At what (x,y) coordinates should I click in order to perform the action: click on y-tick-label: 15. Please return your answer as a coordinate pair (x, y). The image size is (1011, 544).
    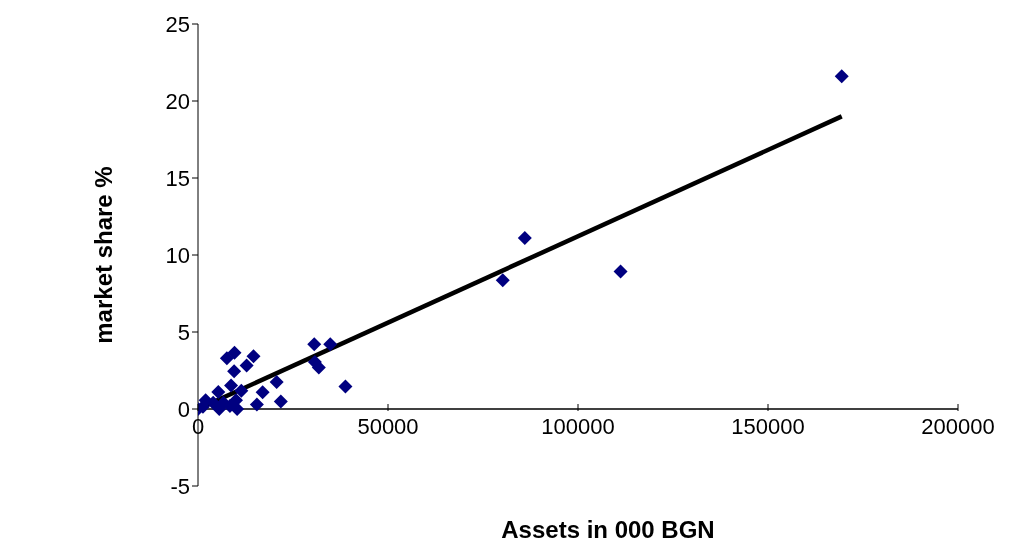
    Looking at the image, I should click on (177, 178).